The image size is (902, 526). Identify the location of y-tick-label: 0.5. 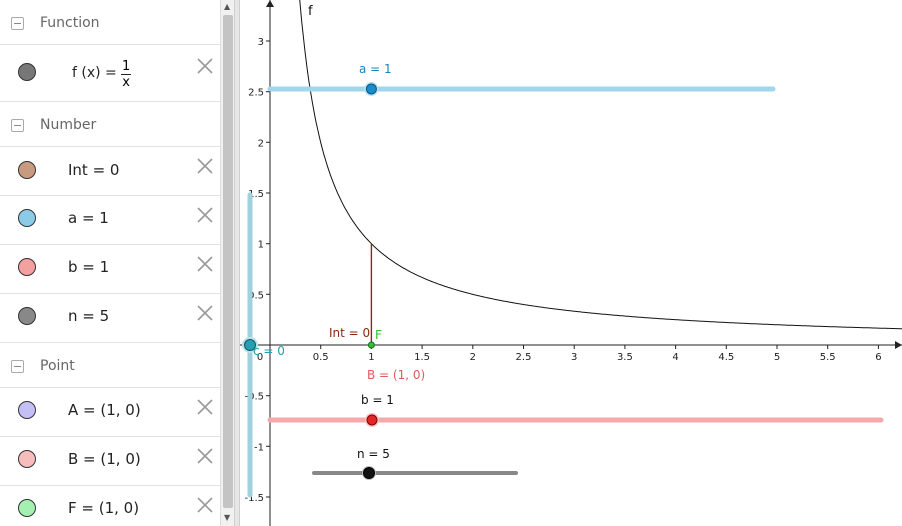
(256, 295).